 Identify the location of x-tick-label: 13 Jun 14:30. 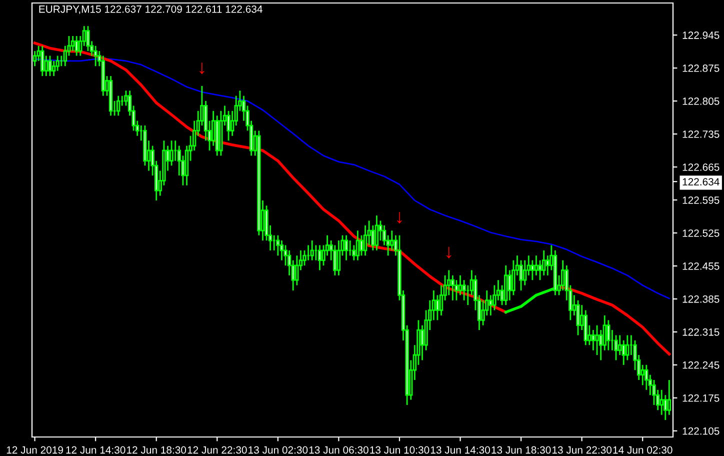
(460, 450).